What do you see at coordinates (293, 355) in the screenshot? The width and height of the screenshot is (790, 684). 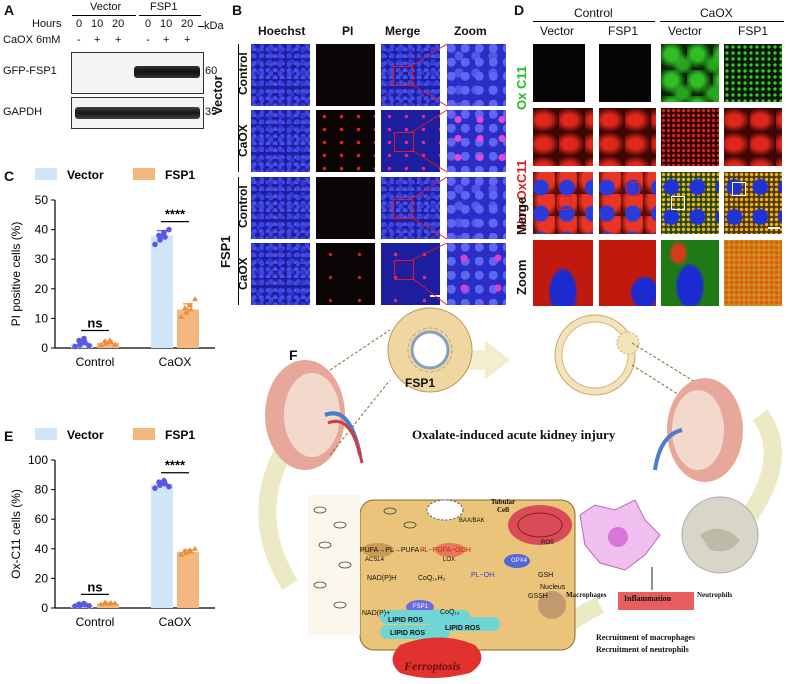 I see `panel-f-letter: F` at bounding box center [293, 355].